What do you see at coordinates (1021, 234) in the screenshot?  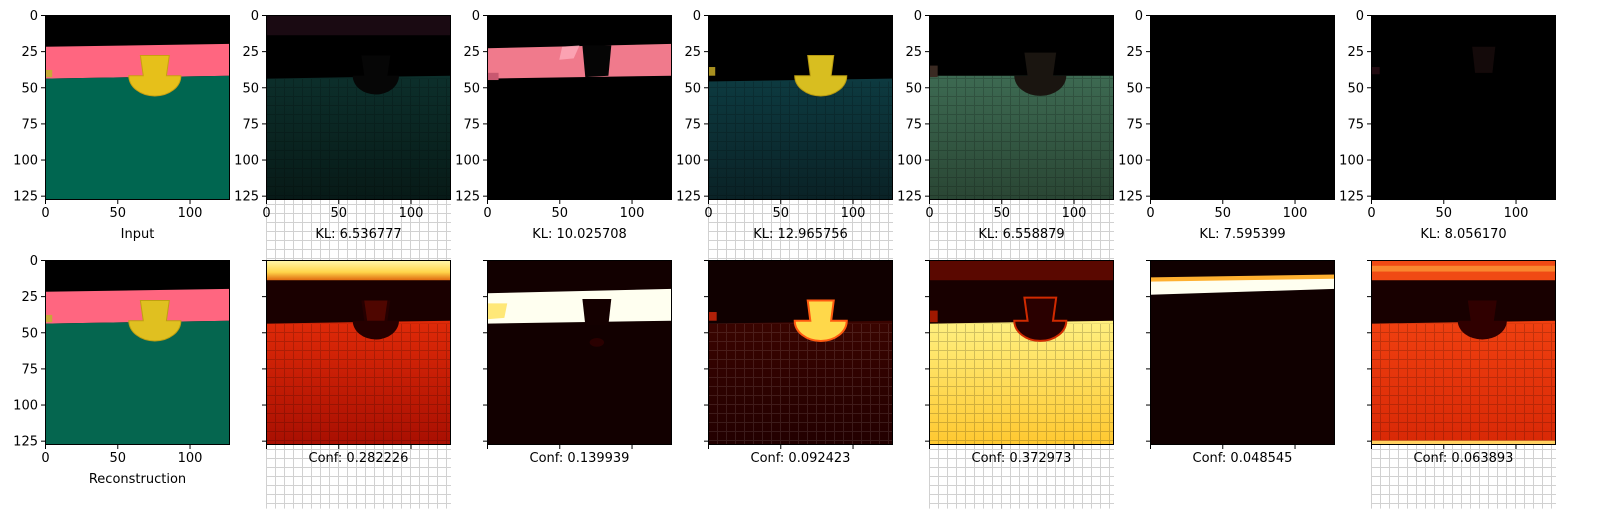 I see `kl-caption: KL: 6.558879` at bounding box center [1021, 234].